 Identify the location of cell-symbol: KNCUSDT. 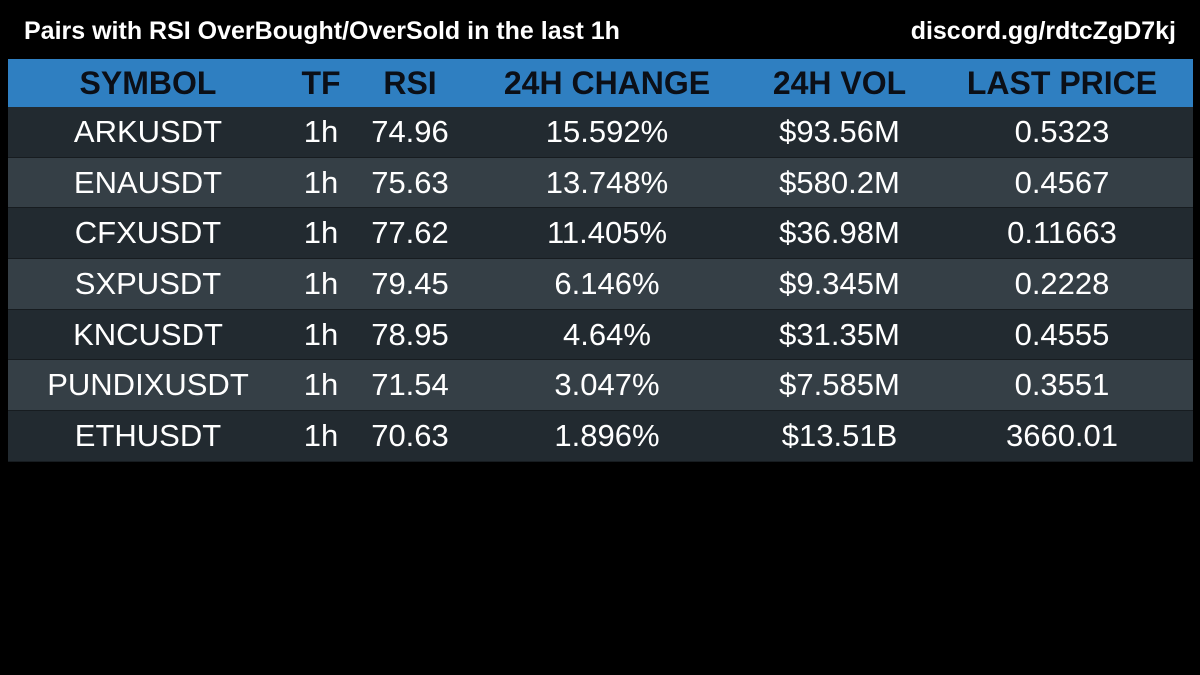
(148, 335).